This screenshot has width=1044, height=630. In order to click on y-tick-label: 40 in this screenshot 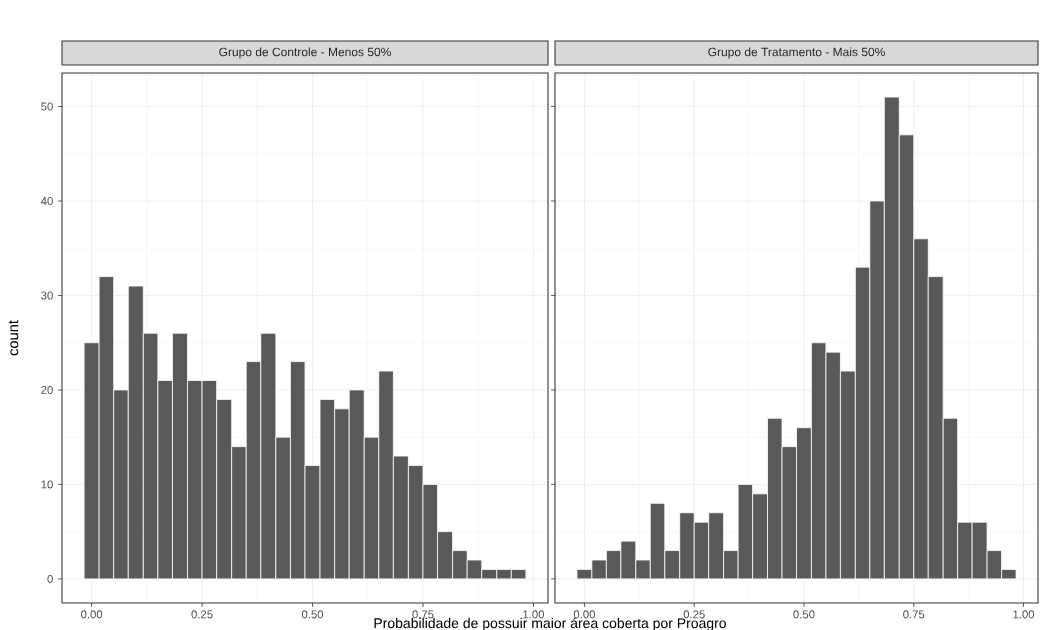, I will do `click(46, 200)`.